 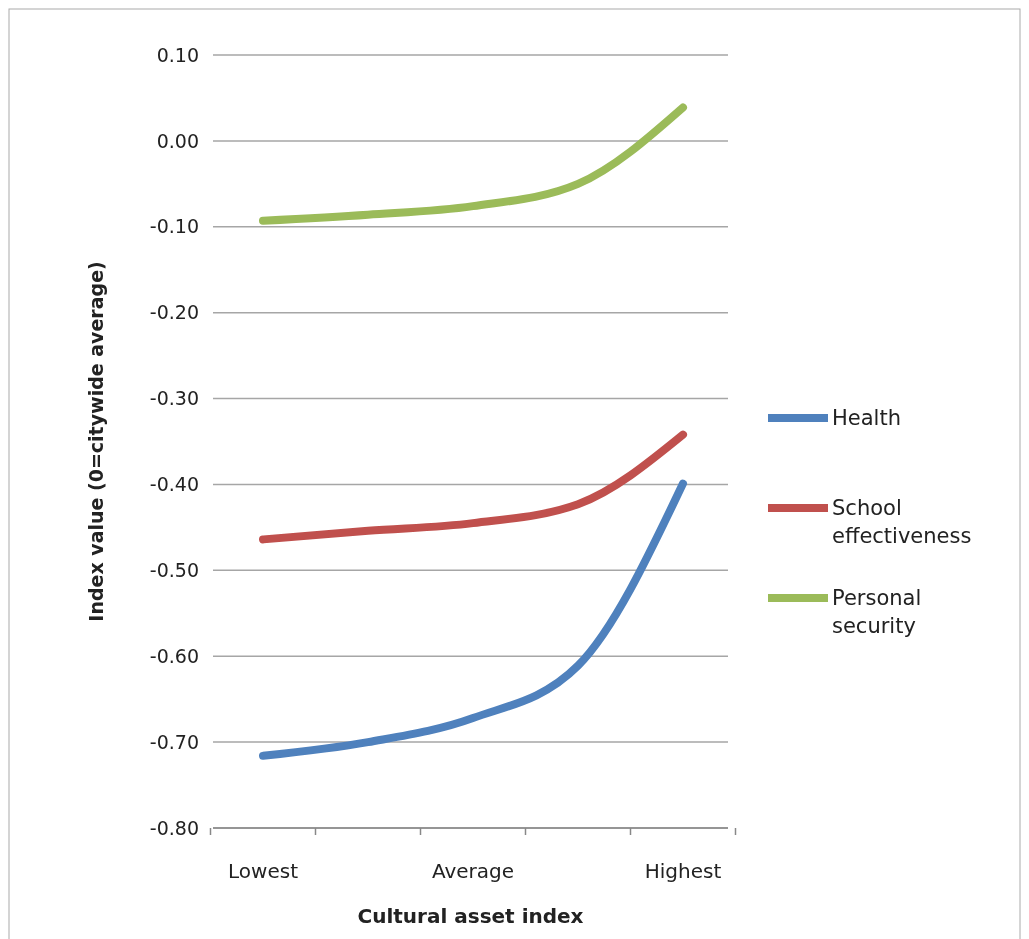 I want to click on y-tick-label: -0.50, so click(x=174, y=569).